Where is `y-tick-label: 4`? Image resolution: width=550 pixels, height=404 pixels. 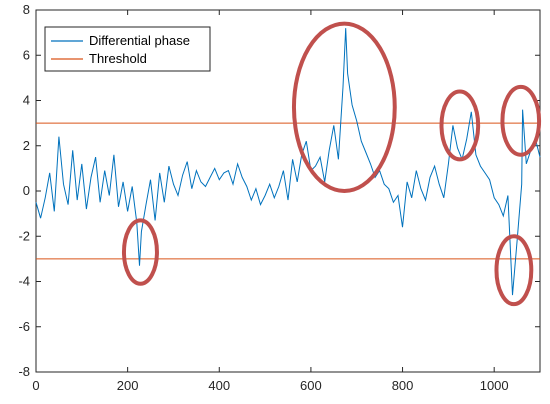
y-tick-label: 4 is located at coordinates (26, 100).